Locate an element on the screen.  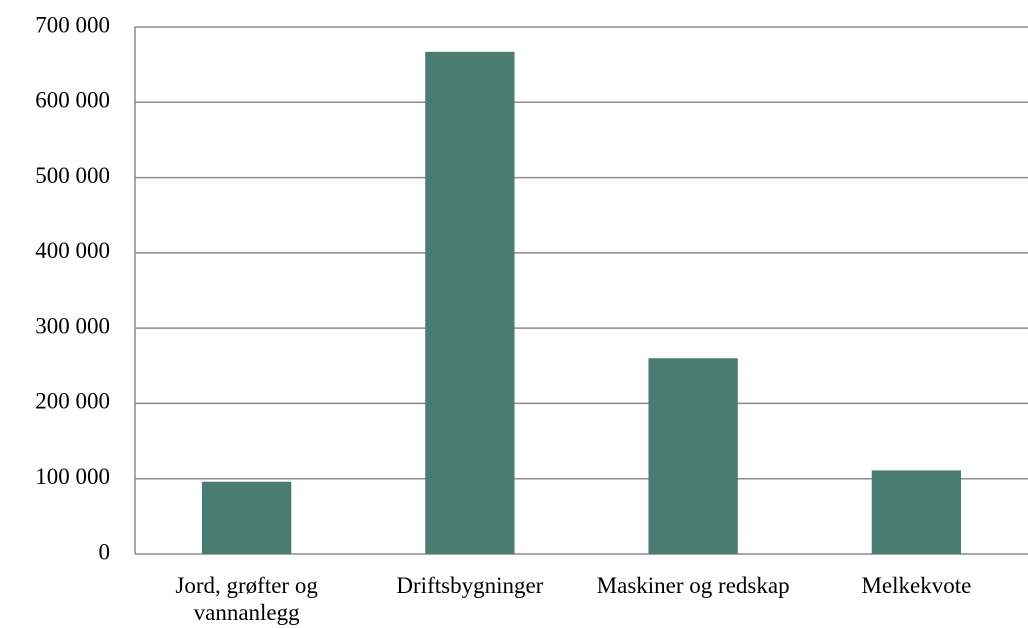
x-tick-label: Driftsbygninger is located at coordinates (470, 585).